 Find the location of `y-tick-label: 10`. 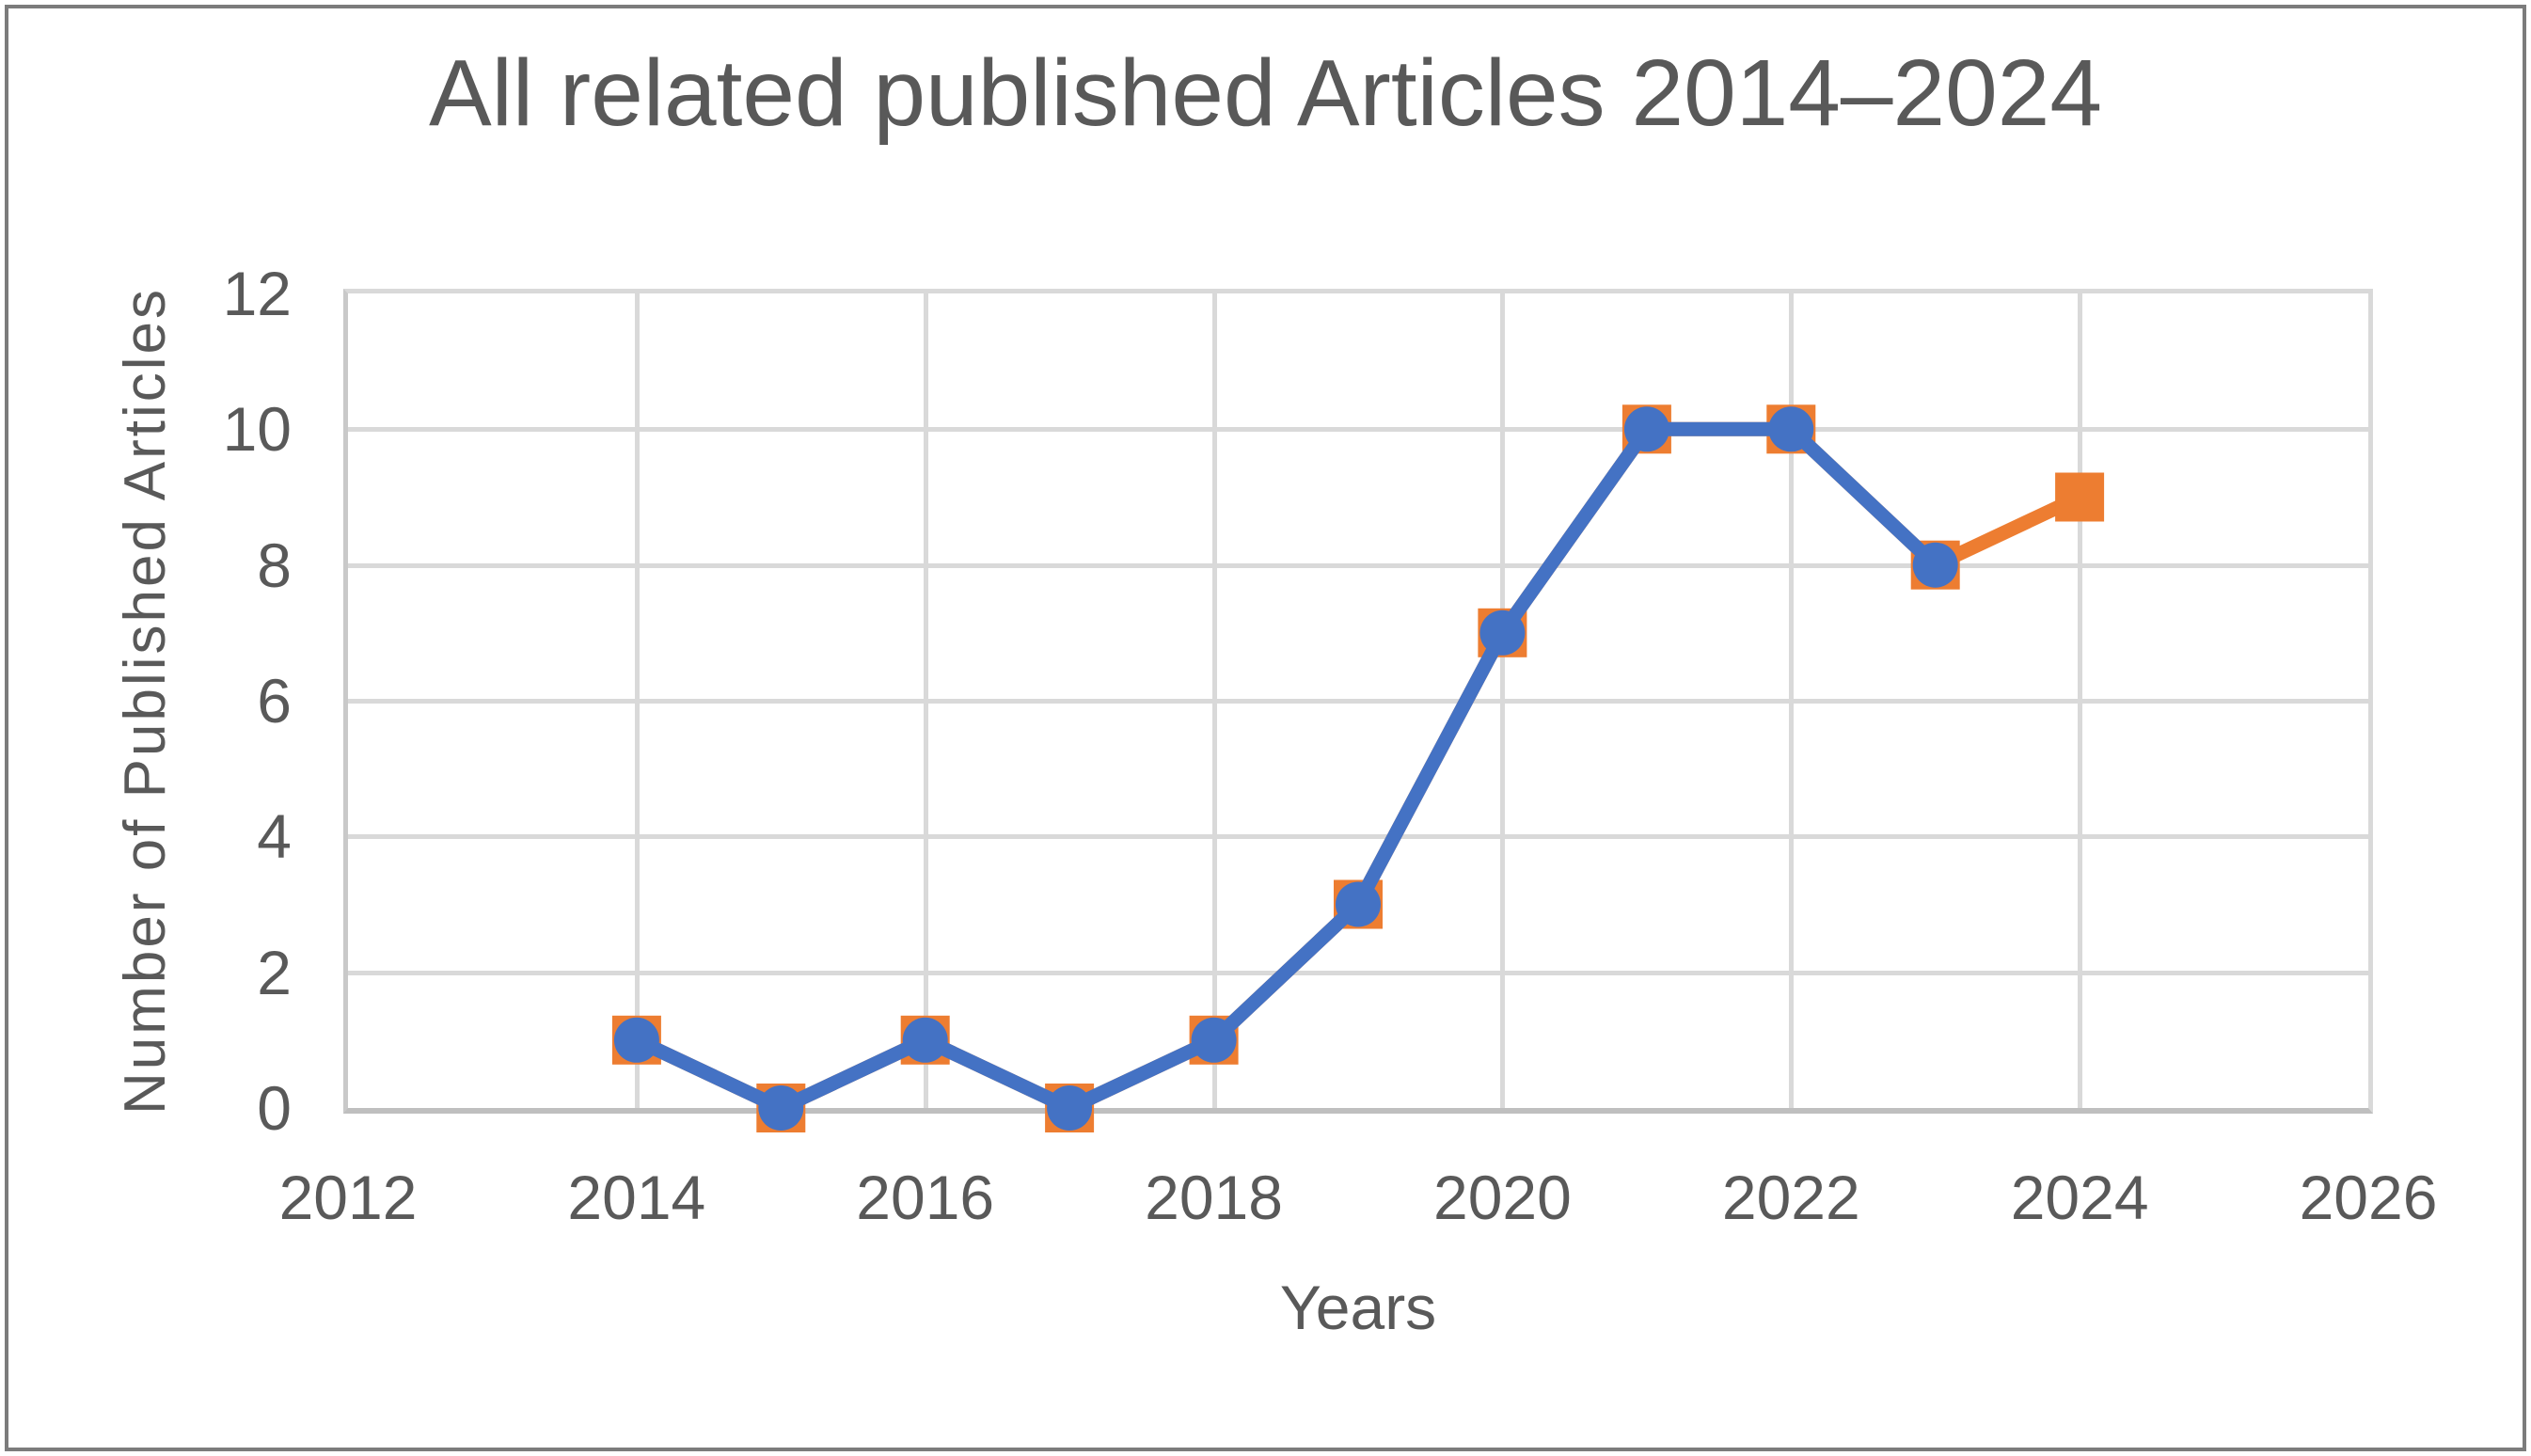

y-tick-label: 10 is located at coordinates (257, 429).